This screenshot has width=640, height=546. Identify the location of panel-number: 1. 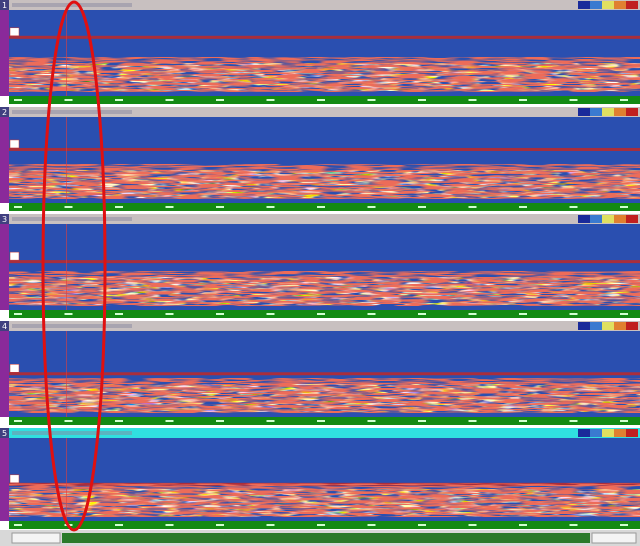
(4, 5).